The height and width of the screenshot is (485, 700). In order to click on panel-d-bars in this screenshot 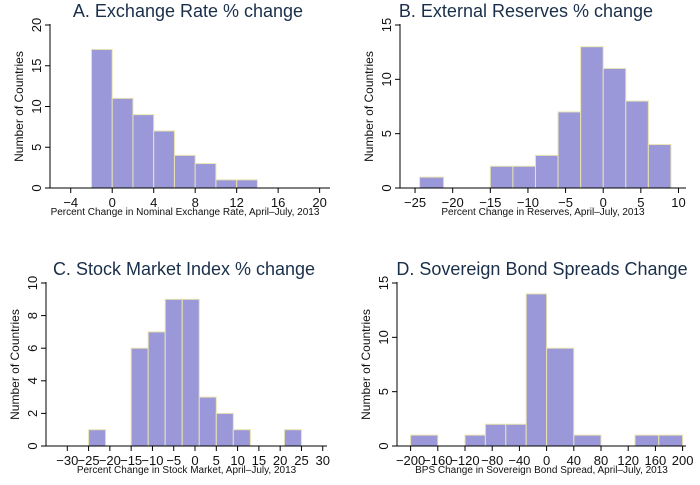, I will do `click(547, 370)`.